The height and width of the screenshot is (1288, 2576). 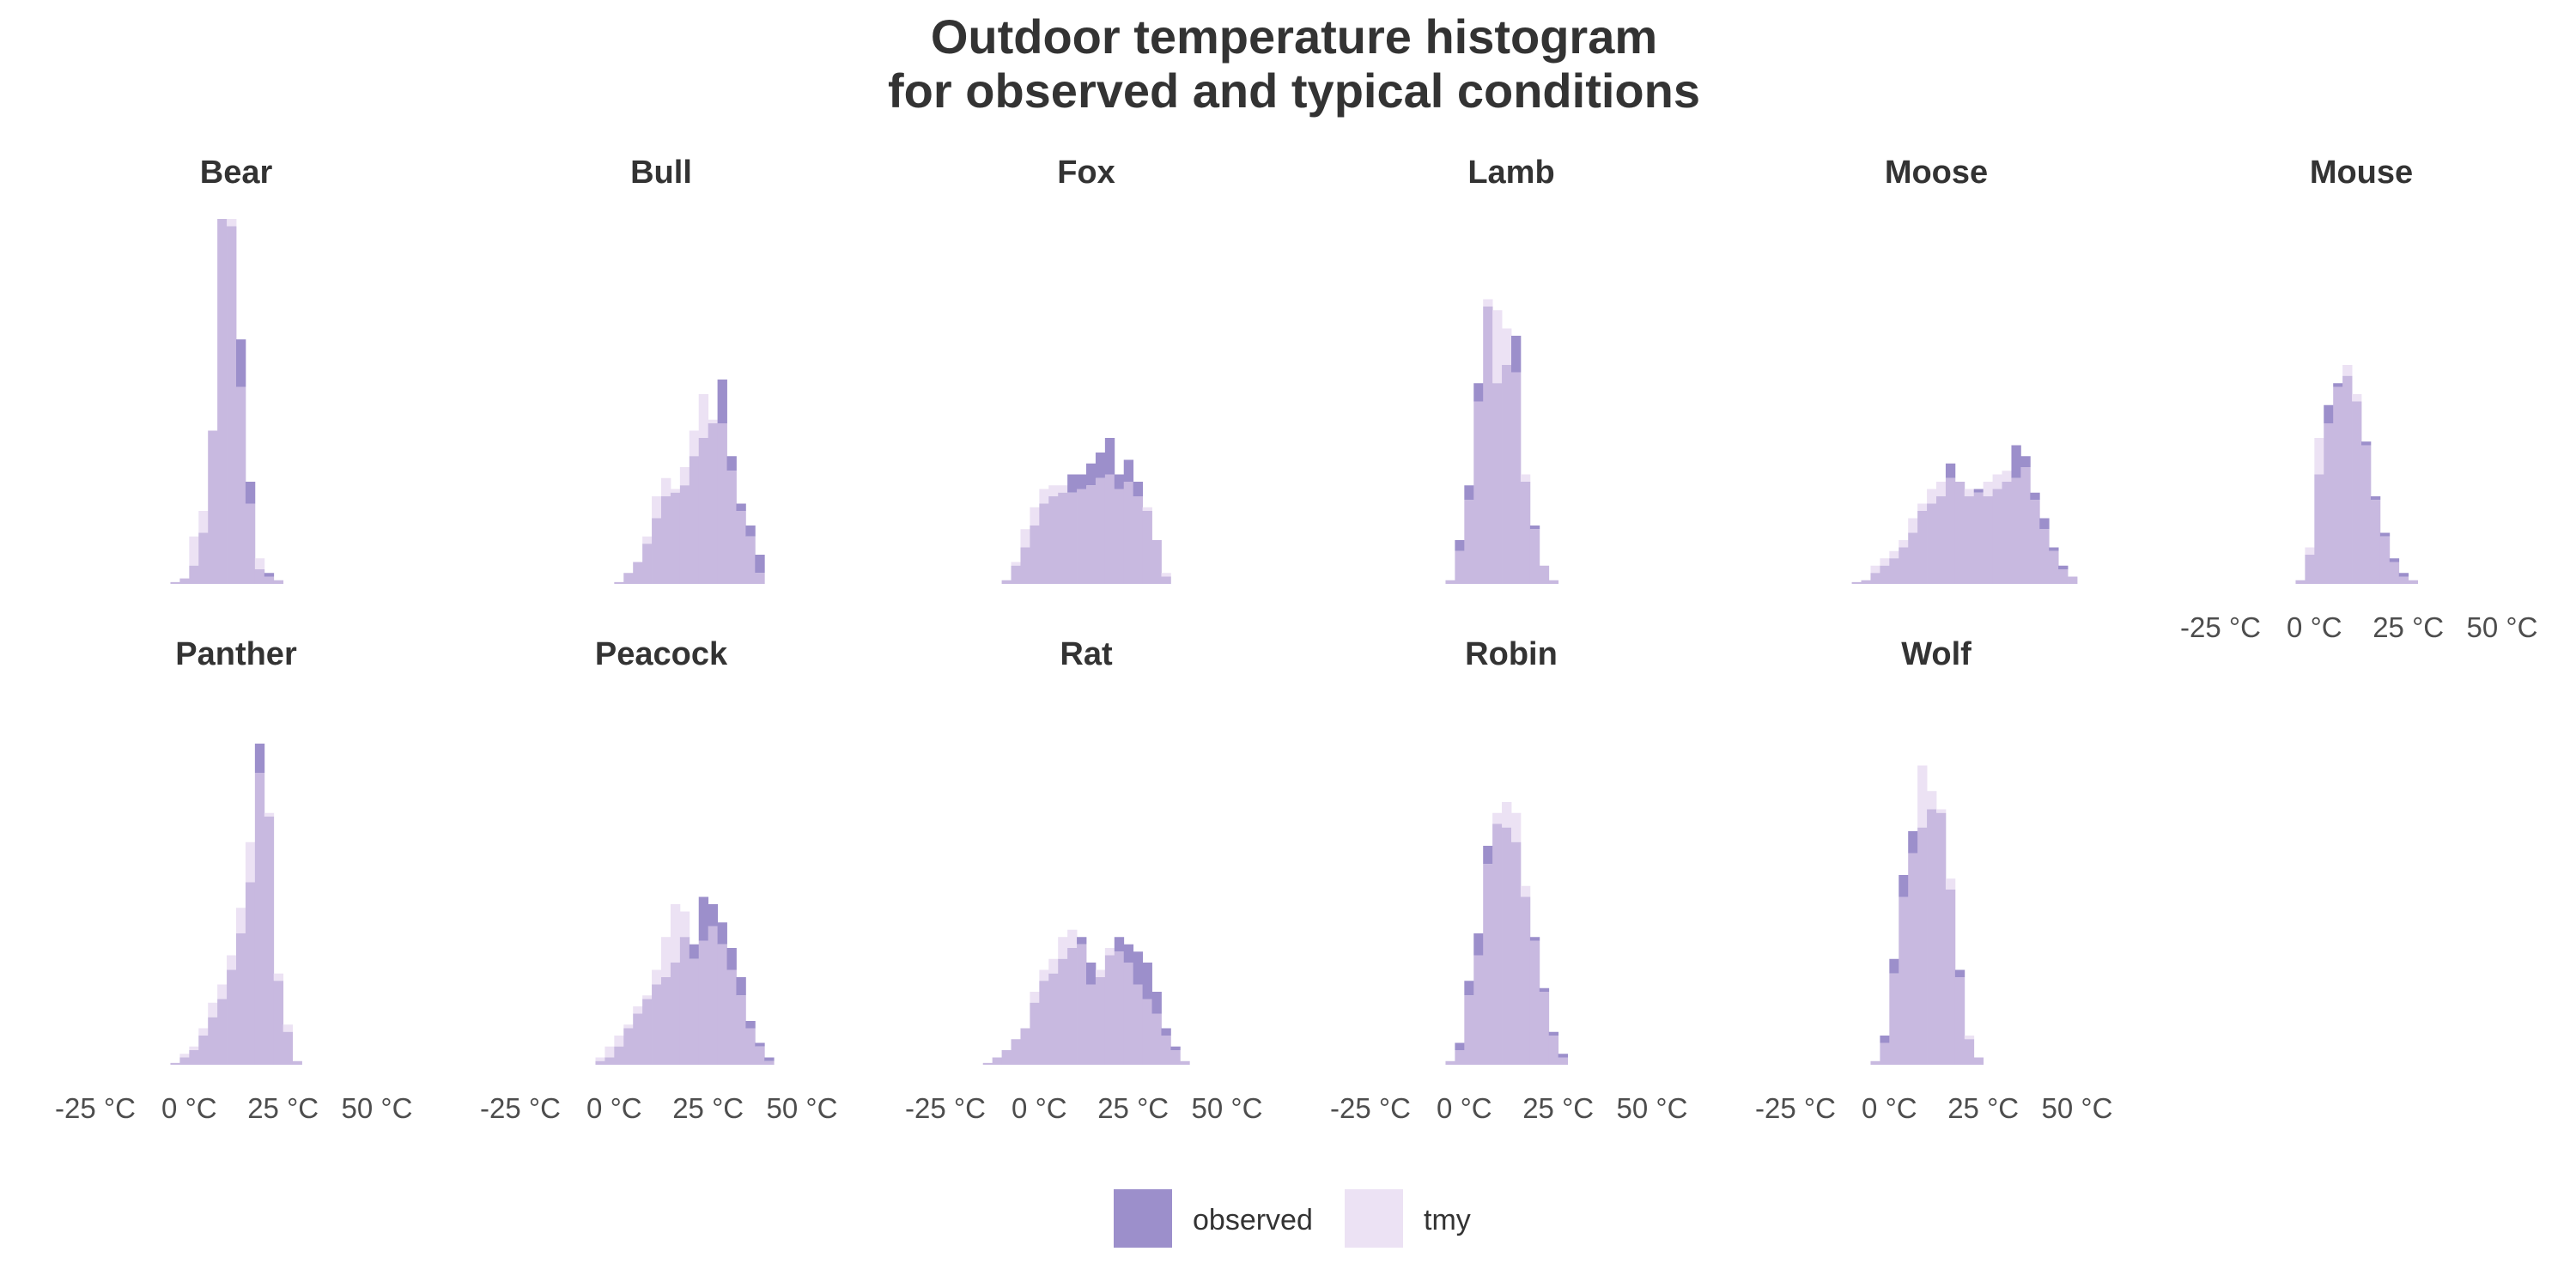 I want to click on panel-title-fox: Fox, so click(x=1086, y=173).